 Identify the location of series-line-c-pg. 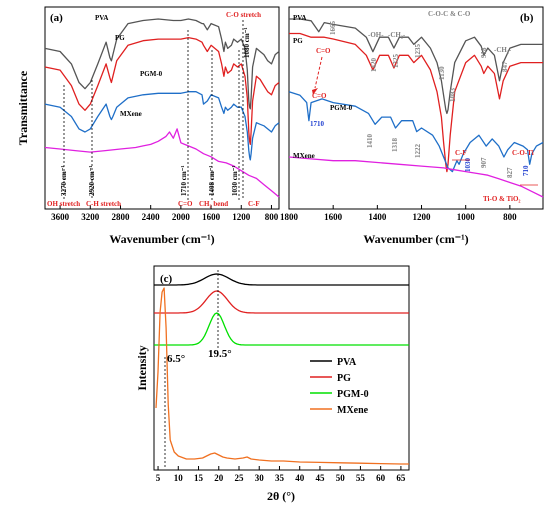
(281, 302).